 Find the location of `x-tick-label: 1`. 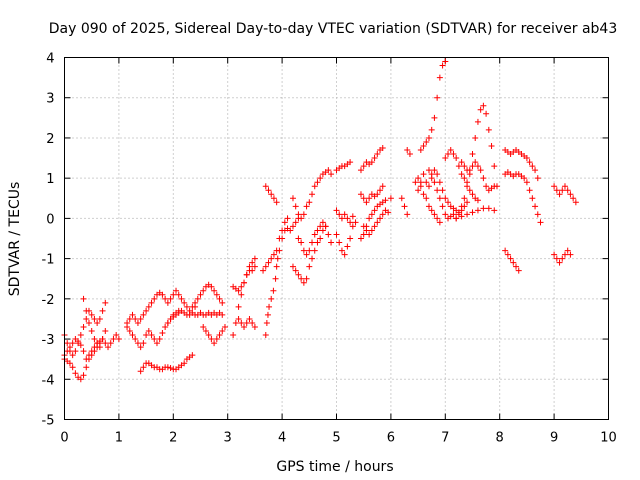

x-tick-label: 1 is located at coordinates (119, 438).